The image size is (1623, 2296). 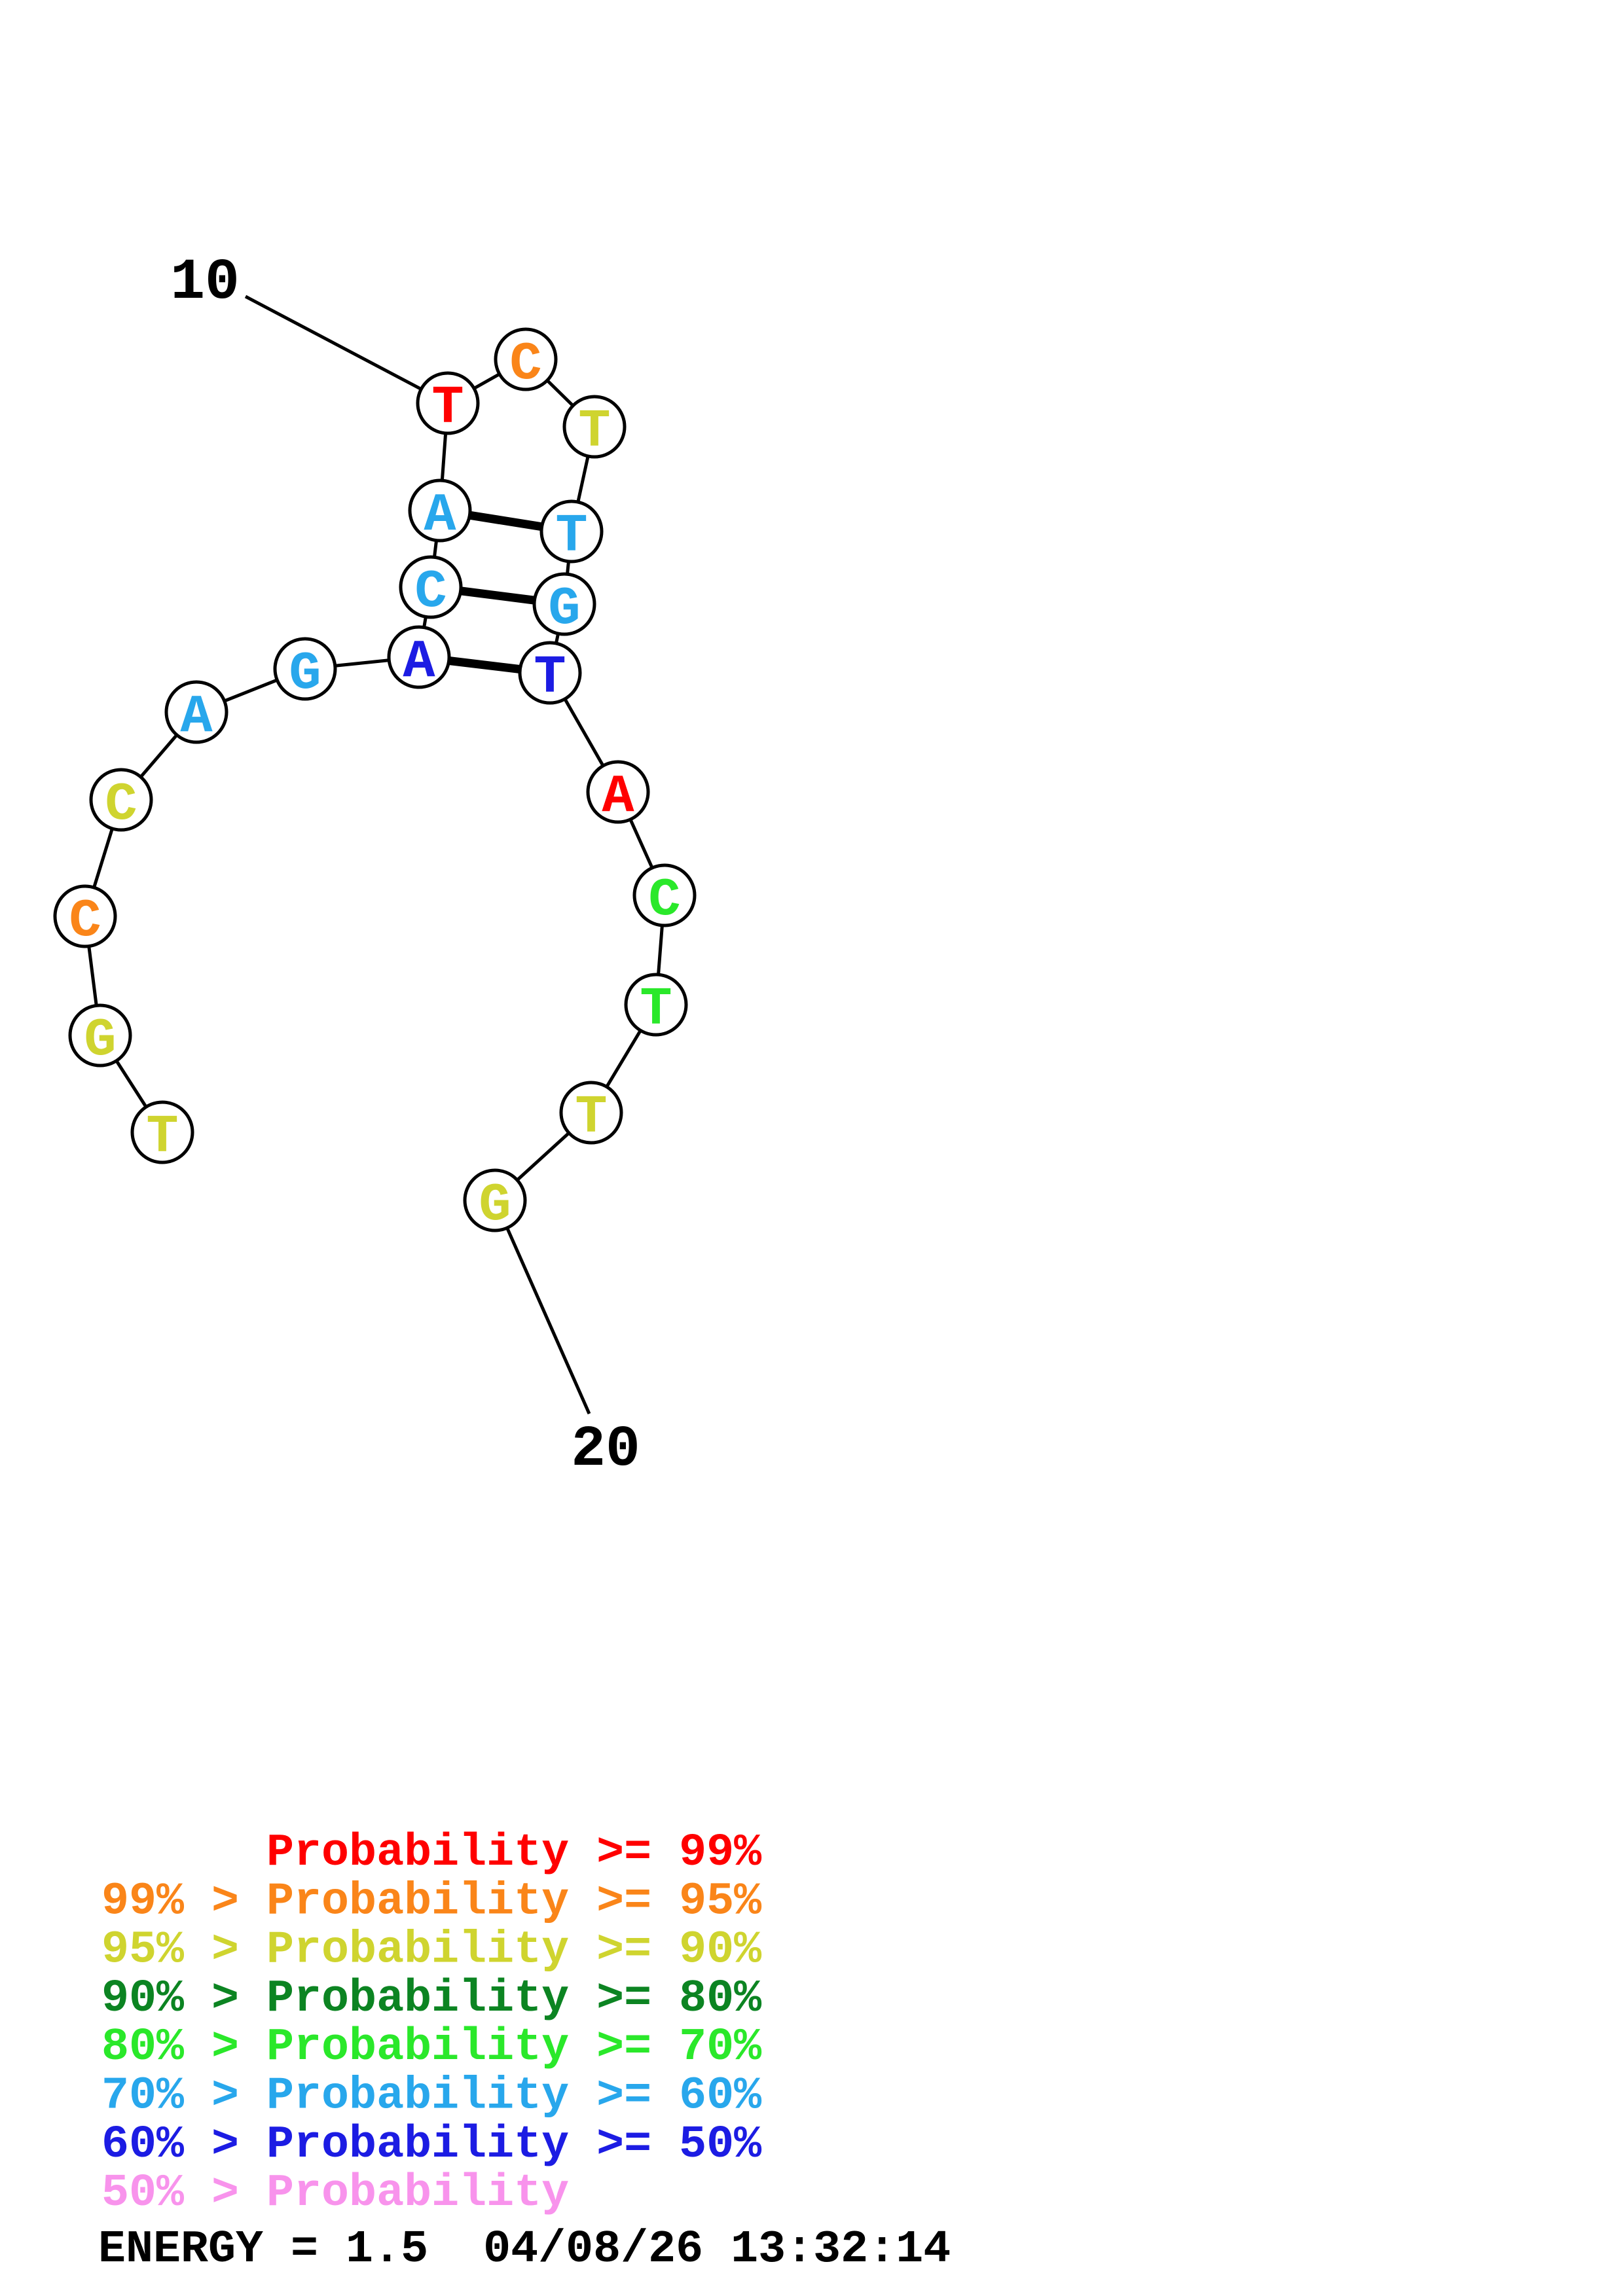 I want to click on nucleotide-letter-A7: A, so click(x=419, y=662).